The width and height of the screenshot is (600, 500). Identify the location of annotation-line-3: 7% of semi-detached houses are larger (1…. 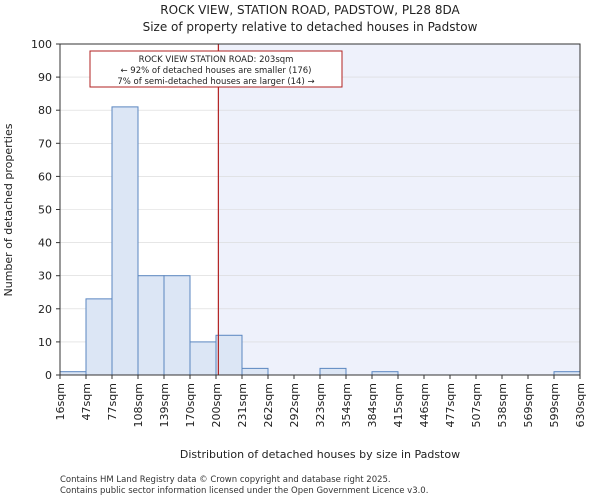
(215, 82).